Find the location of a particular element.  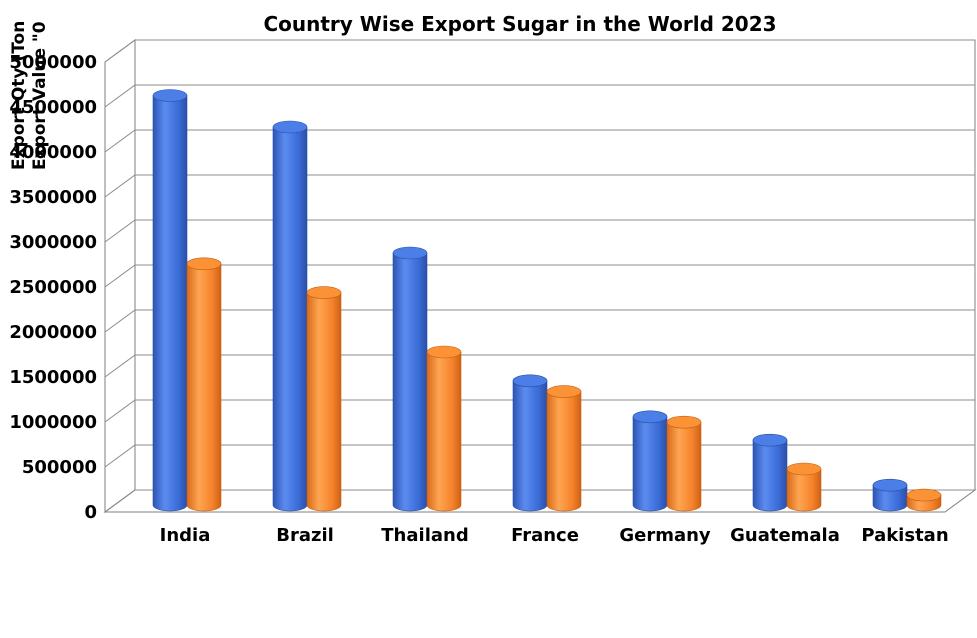

y-tick-label: 4500000 is located at coordinates (53, 107).